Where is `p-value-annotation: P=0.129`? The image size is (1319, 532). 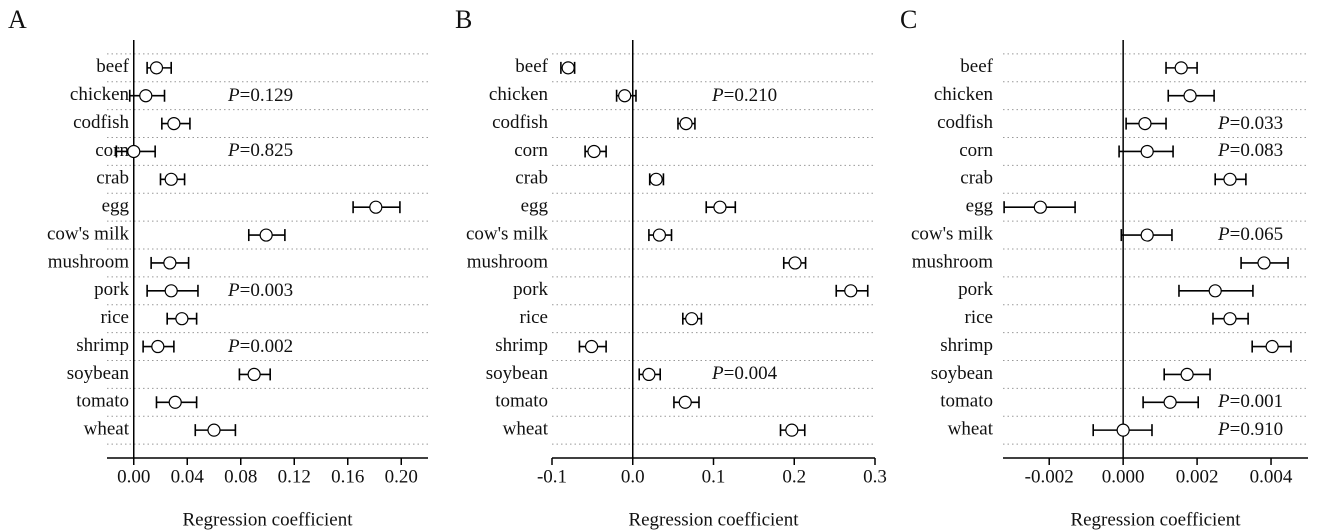
p-value-annotation: P=0.129 is located at coordinates (261, 95).